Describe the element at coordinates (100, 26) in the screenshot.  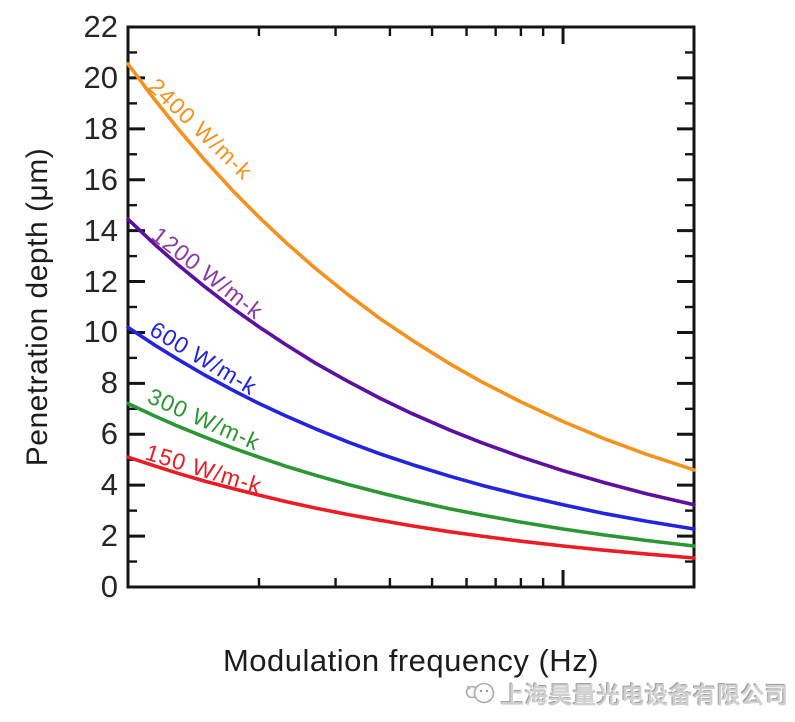
I see `y-tick-label: 22` at that location.